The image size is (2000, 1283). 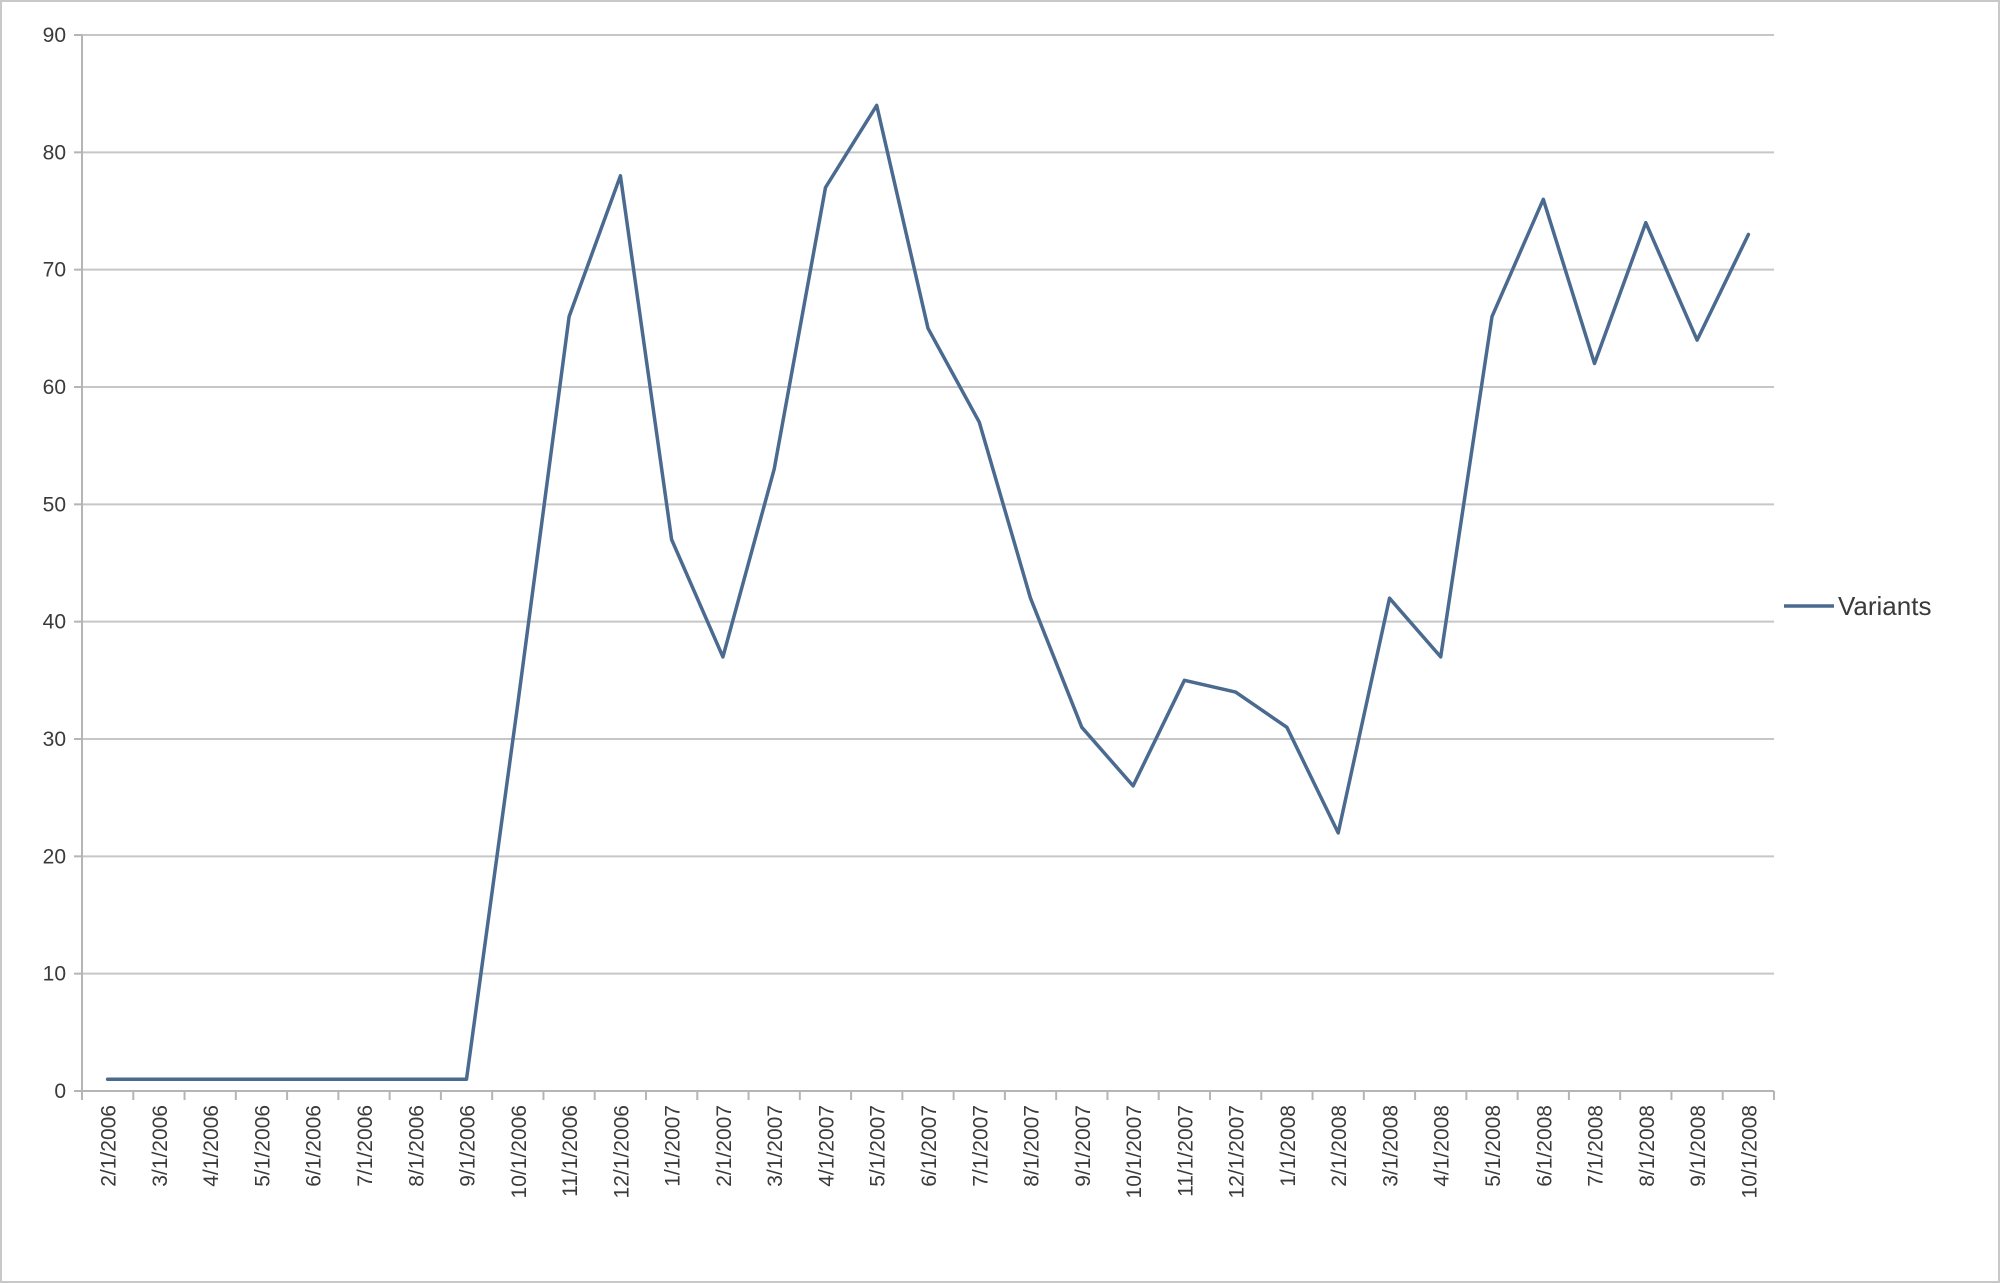 I want to click on x-tick-label: 2/1/2007, so click(x=724, y=1146).